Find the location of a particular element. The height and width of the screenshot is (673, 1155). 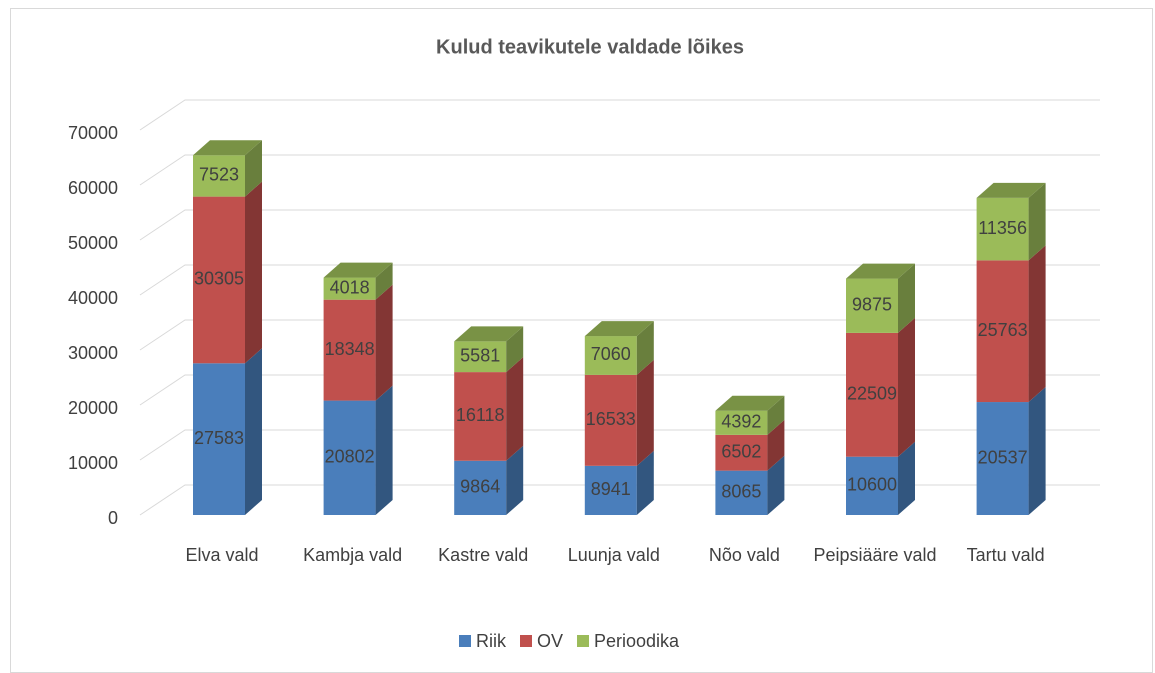

data-label: 6502 is located at coordinates (741, 452).